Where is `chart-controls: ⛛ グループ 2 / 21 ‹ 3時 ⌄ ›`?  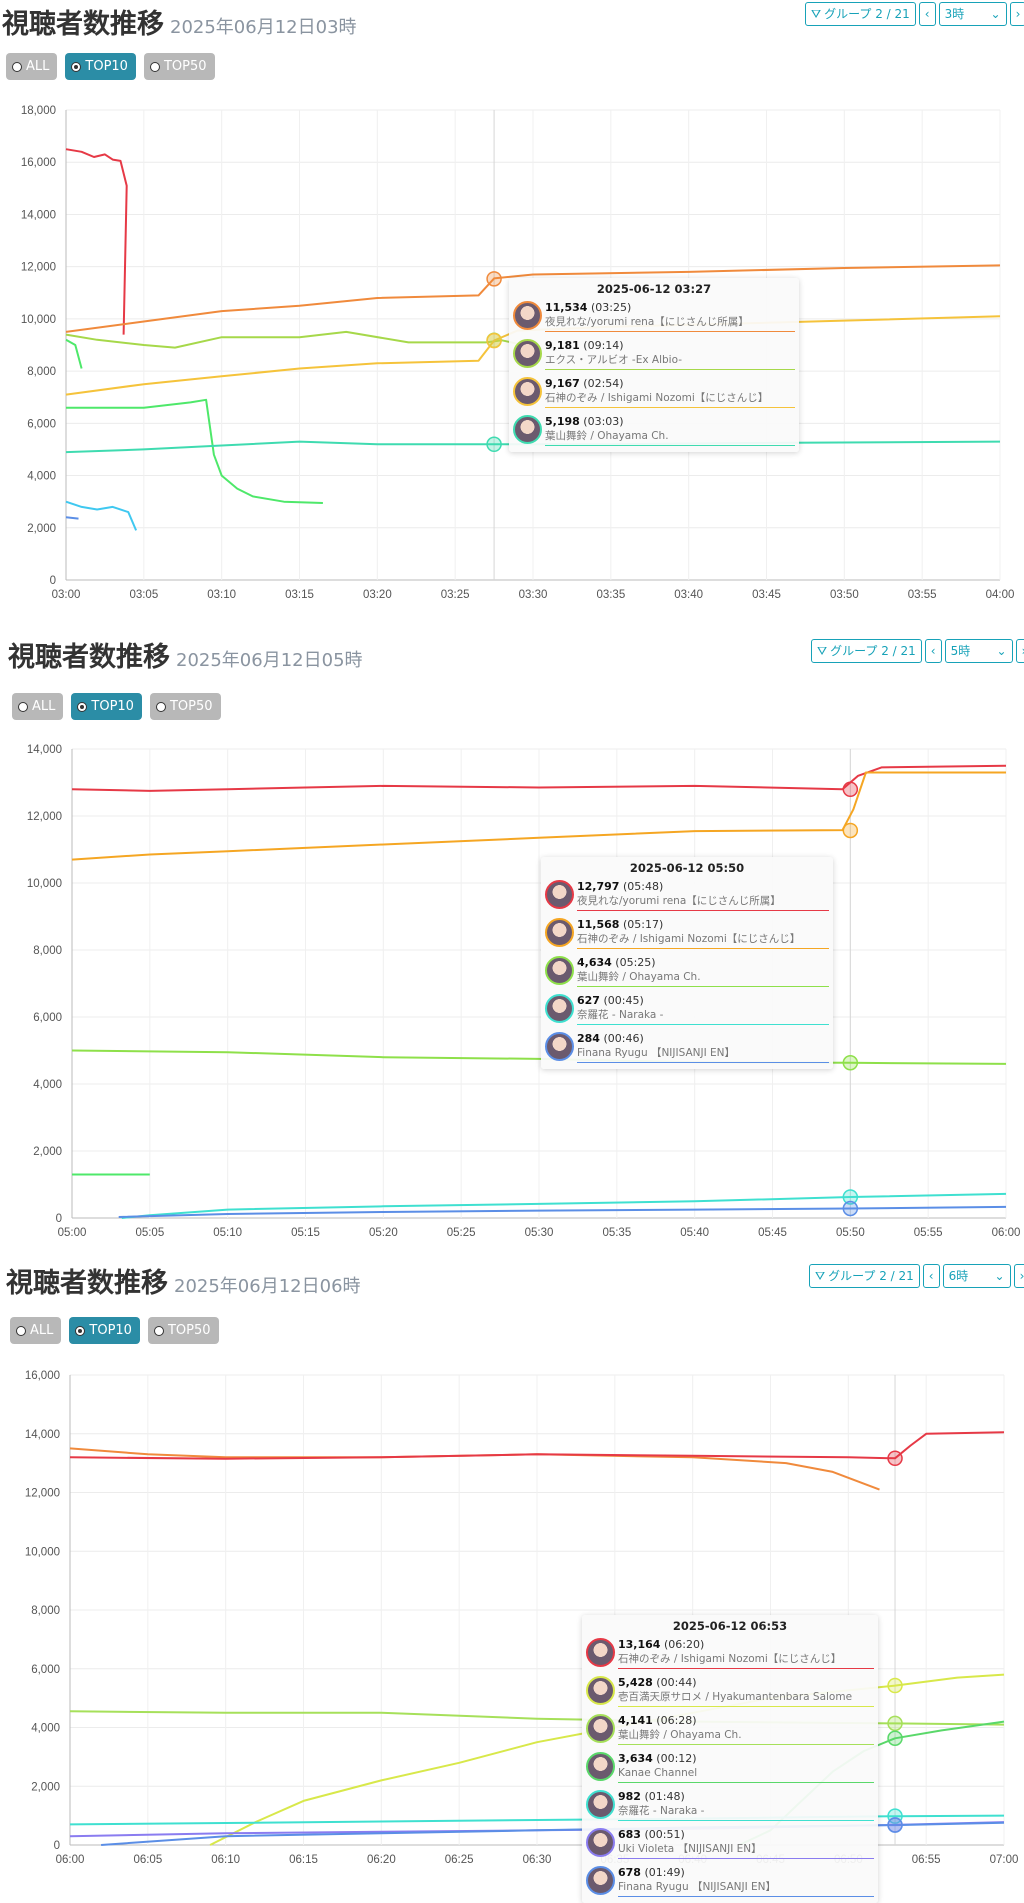 chart-controls: ⛛ グループ 2 / 21 ‹ 3時 ⌄ › is located at coordinates (914, 14).